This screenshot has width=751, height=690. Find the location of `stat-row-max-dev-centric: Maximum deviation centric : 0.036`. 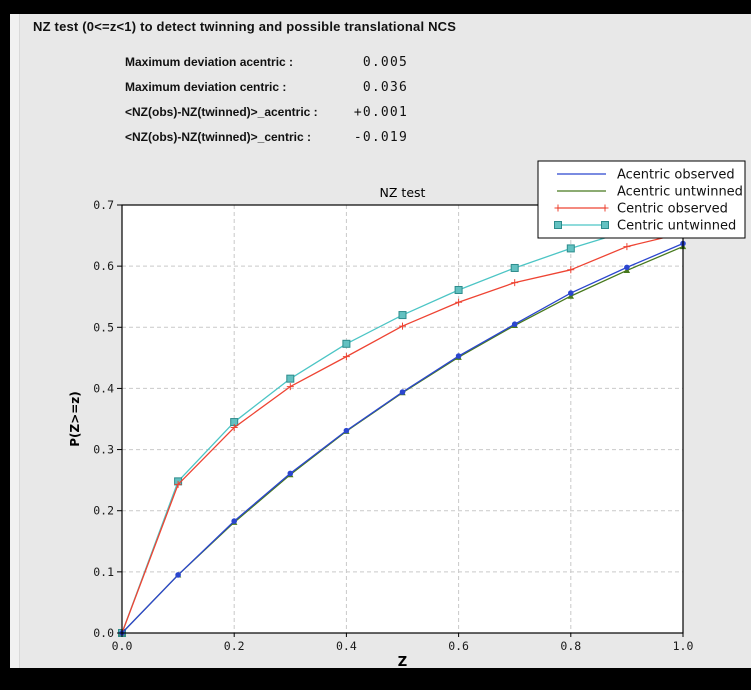

stat-row-max-dev-centric: Maximum deviation centric : 0.036 is located at coordinates (266, 87).